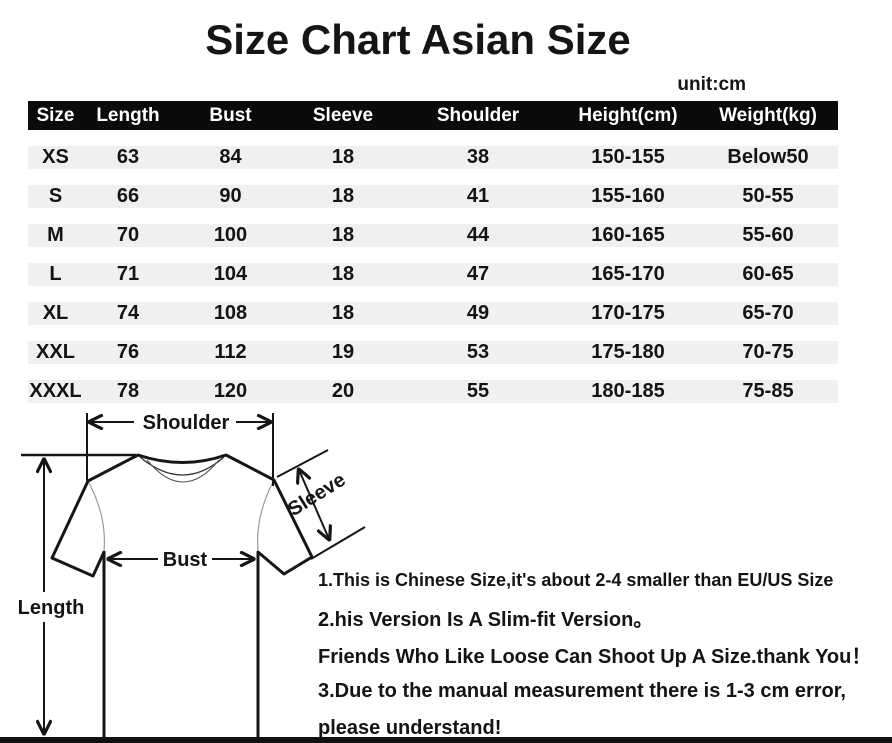  What do you see at coordinates (55, 157) in the screenshot?
I see `size-cell: XS` at bounding box center [55, 157].